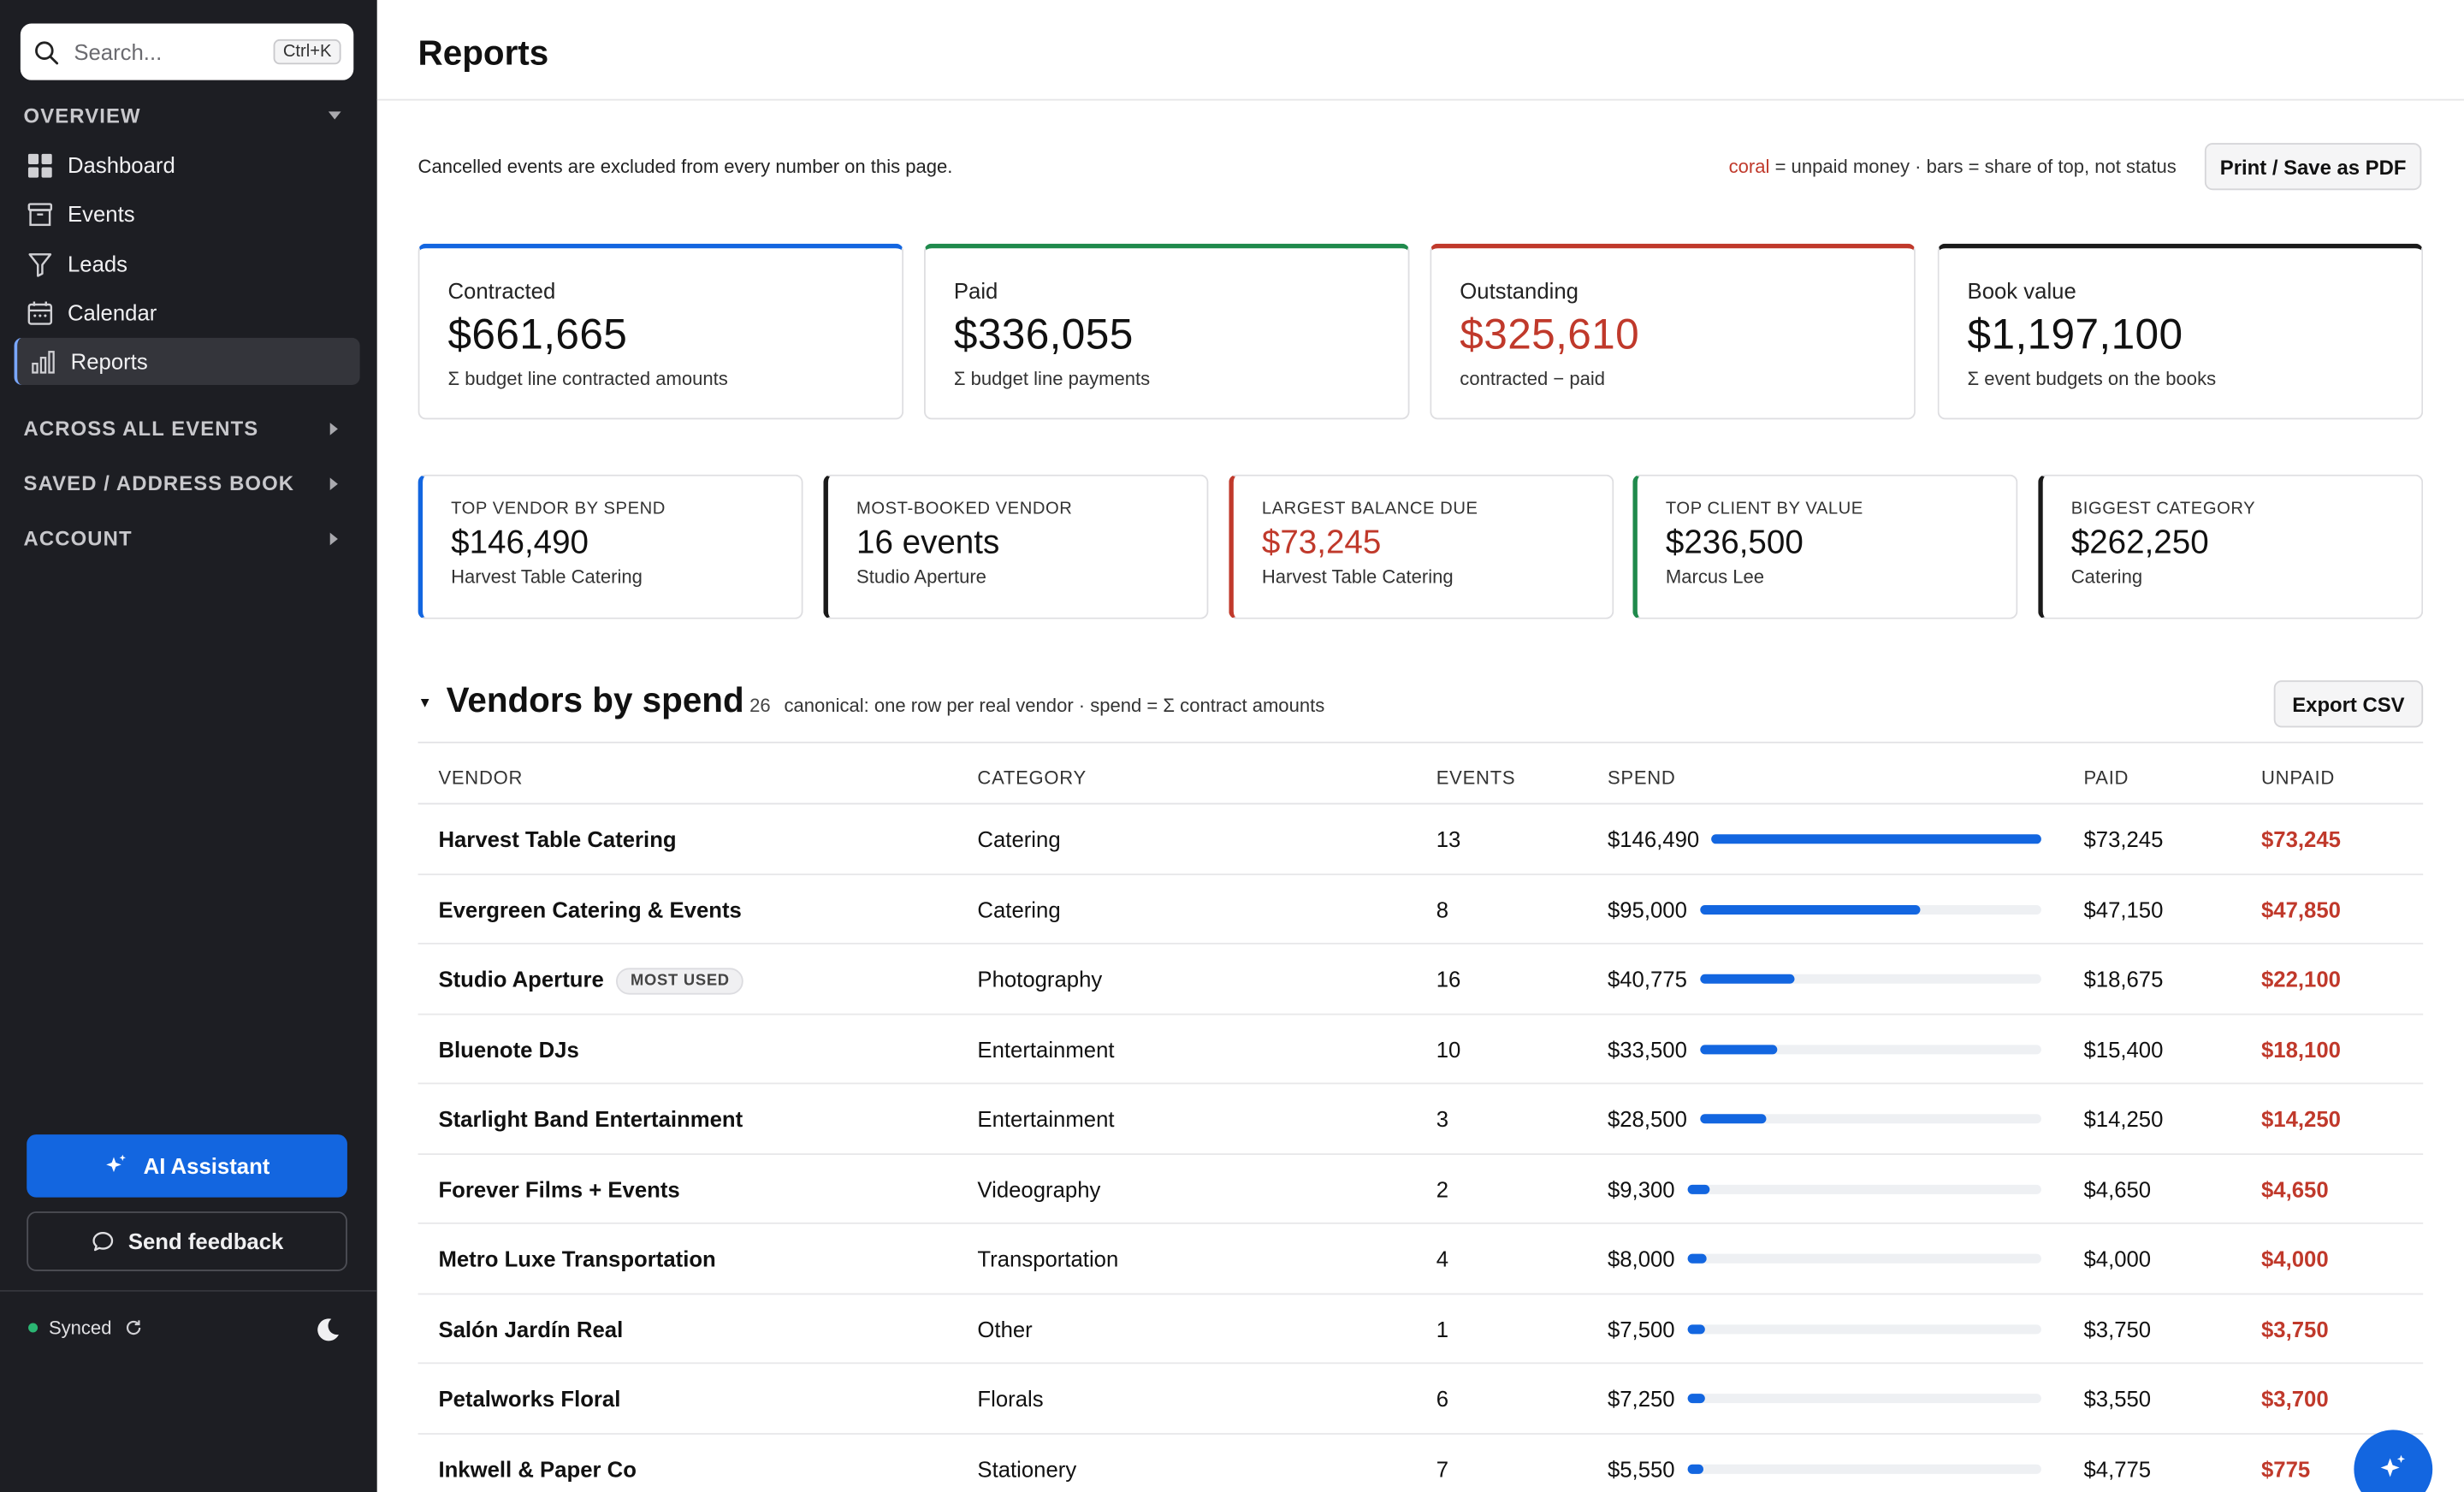 This screenshot has height=1492, width=2464. What do you see at coordinates (2123, 909) in the screenshot?
I see `paid-cell: $47,150` at bounding box center [2123, 909].